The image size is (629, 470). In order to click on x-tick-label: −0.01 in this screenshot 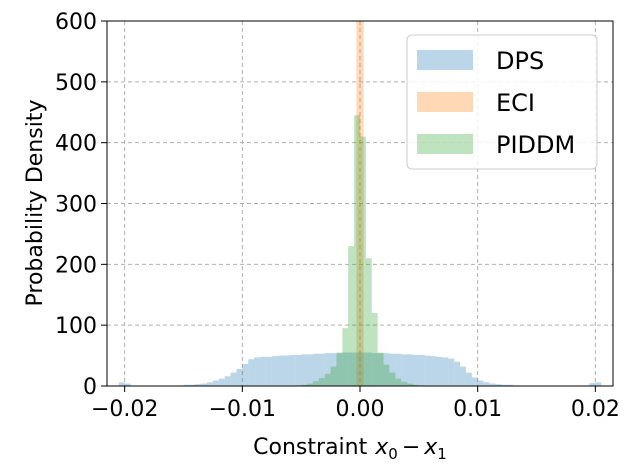, I will do `click(242, 409)`.